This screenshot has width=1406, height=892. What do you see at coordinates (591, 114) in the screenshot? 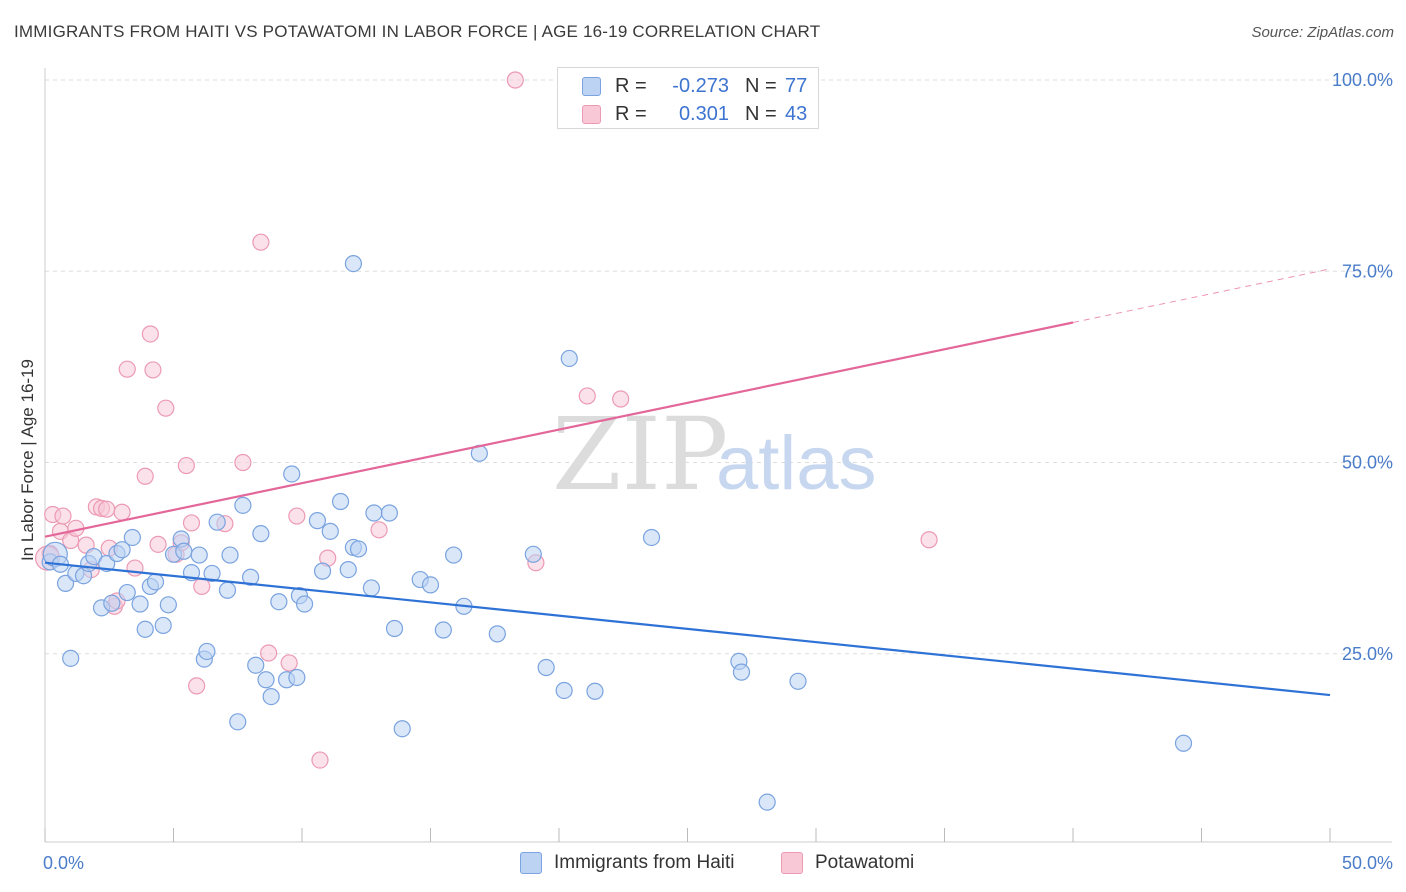
I see `potawatomi-swatch` at bounding box center [591, 114].